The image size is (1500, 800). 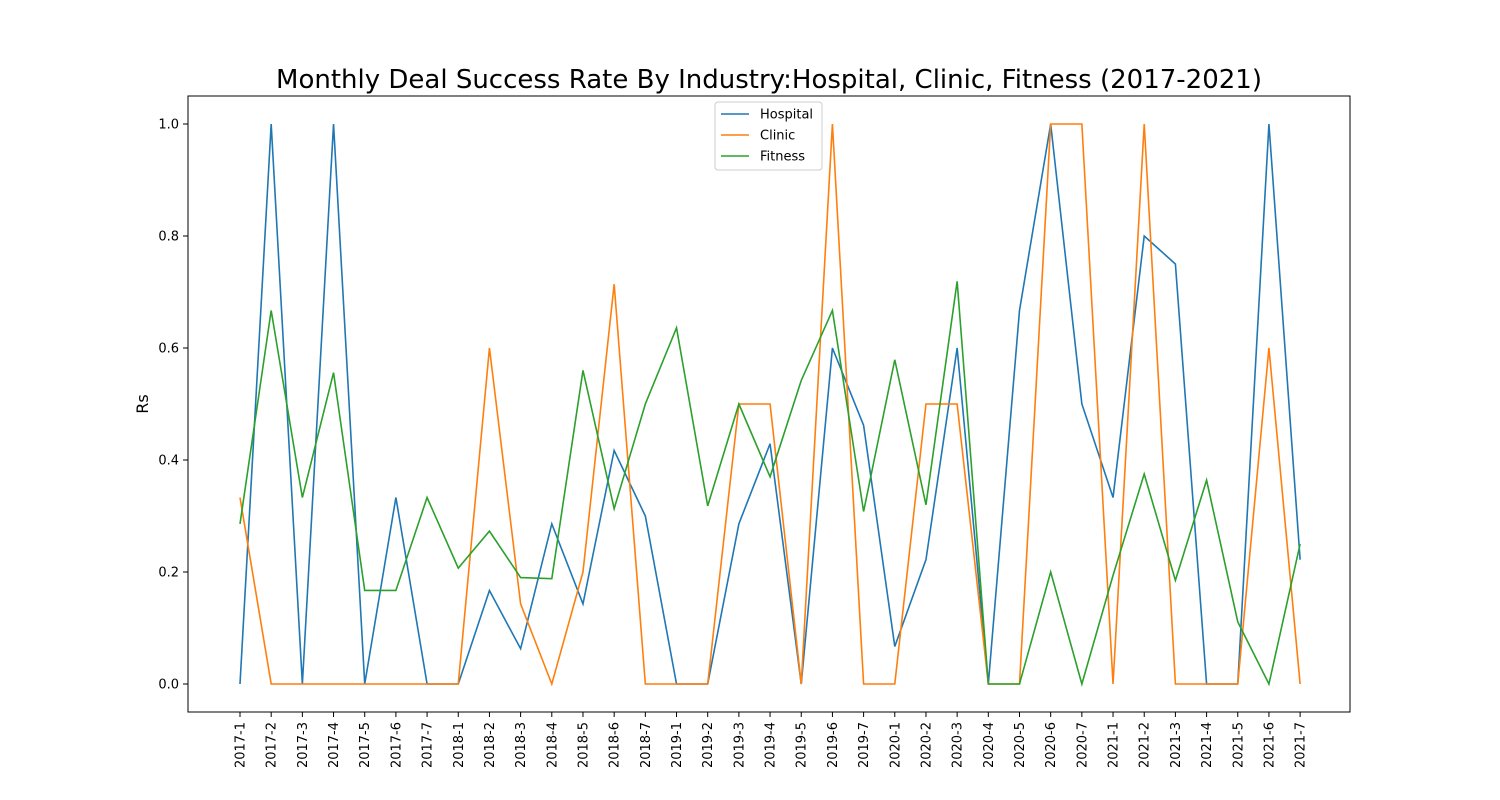 What do you see at coordinates (272, 745) in the screenshot?
I see `x-tick-label: 2017-2` at bounding box center [272, 745].